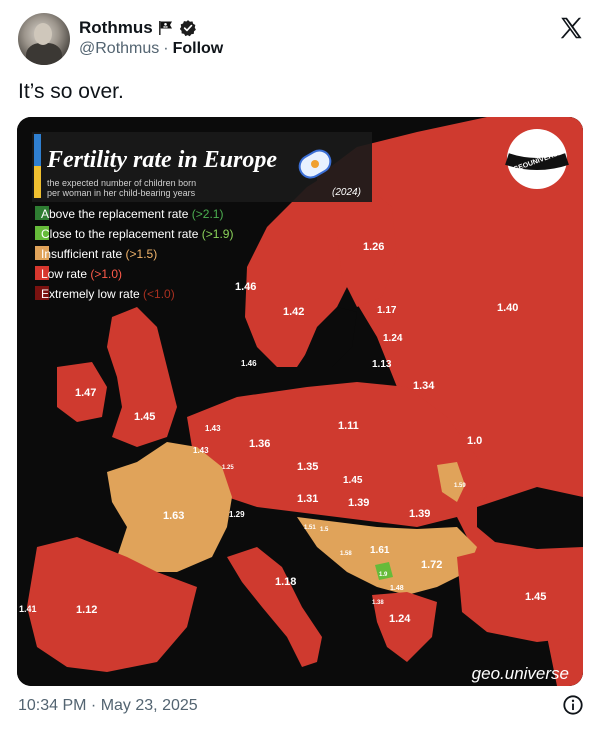  What do you see at coordinates (353, 480) in the screenshot?
I see `value-slovakia: 1.45` at bounding box center [353, 480].